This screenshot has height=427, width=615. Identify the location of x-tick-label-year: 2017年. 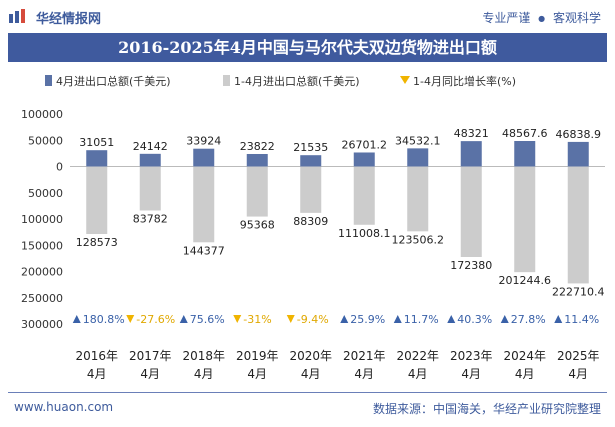
(150, 356).